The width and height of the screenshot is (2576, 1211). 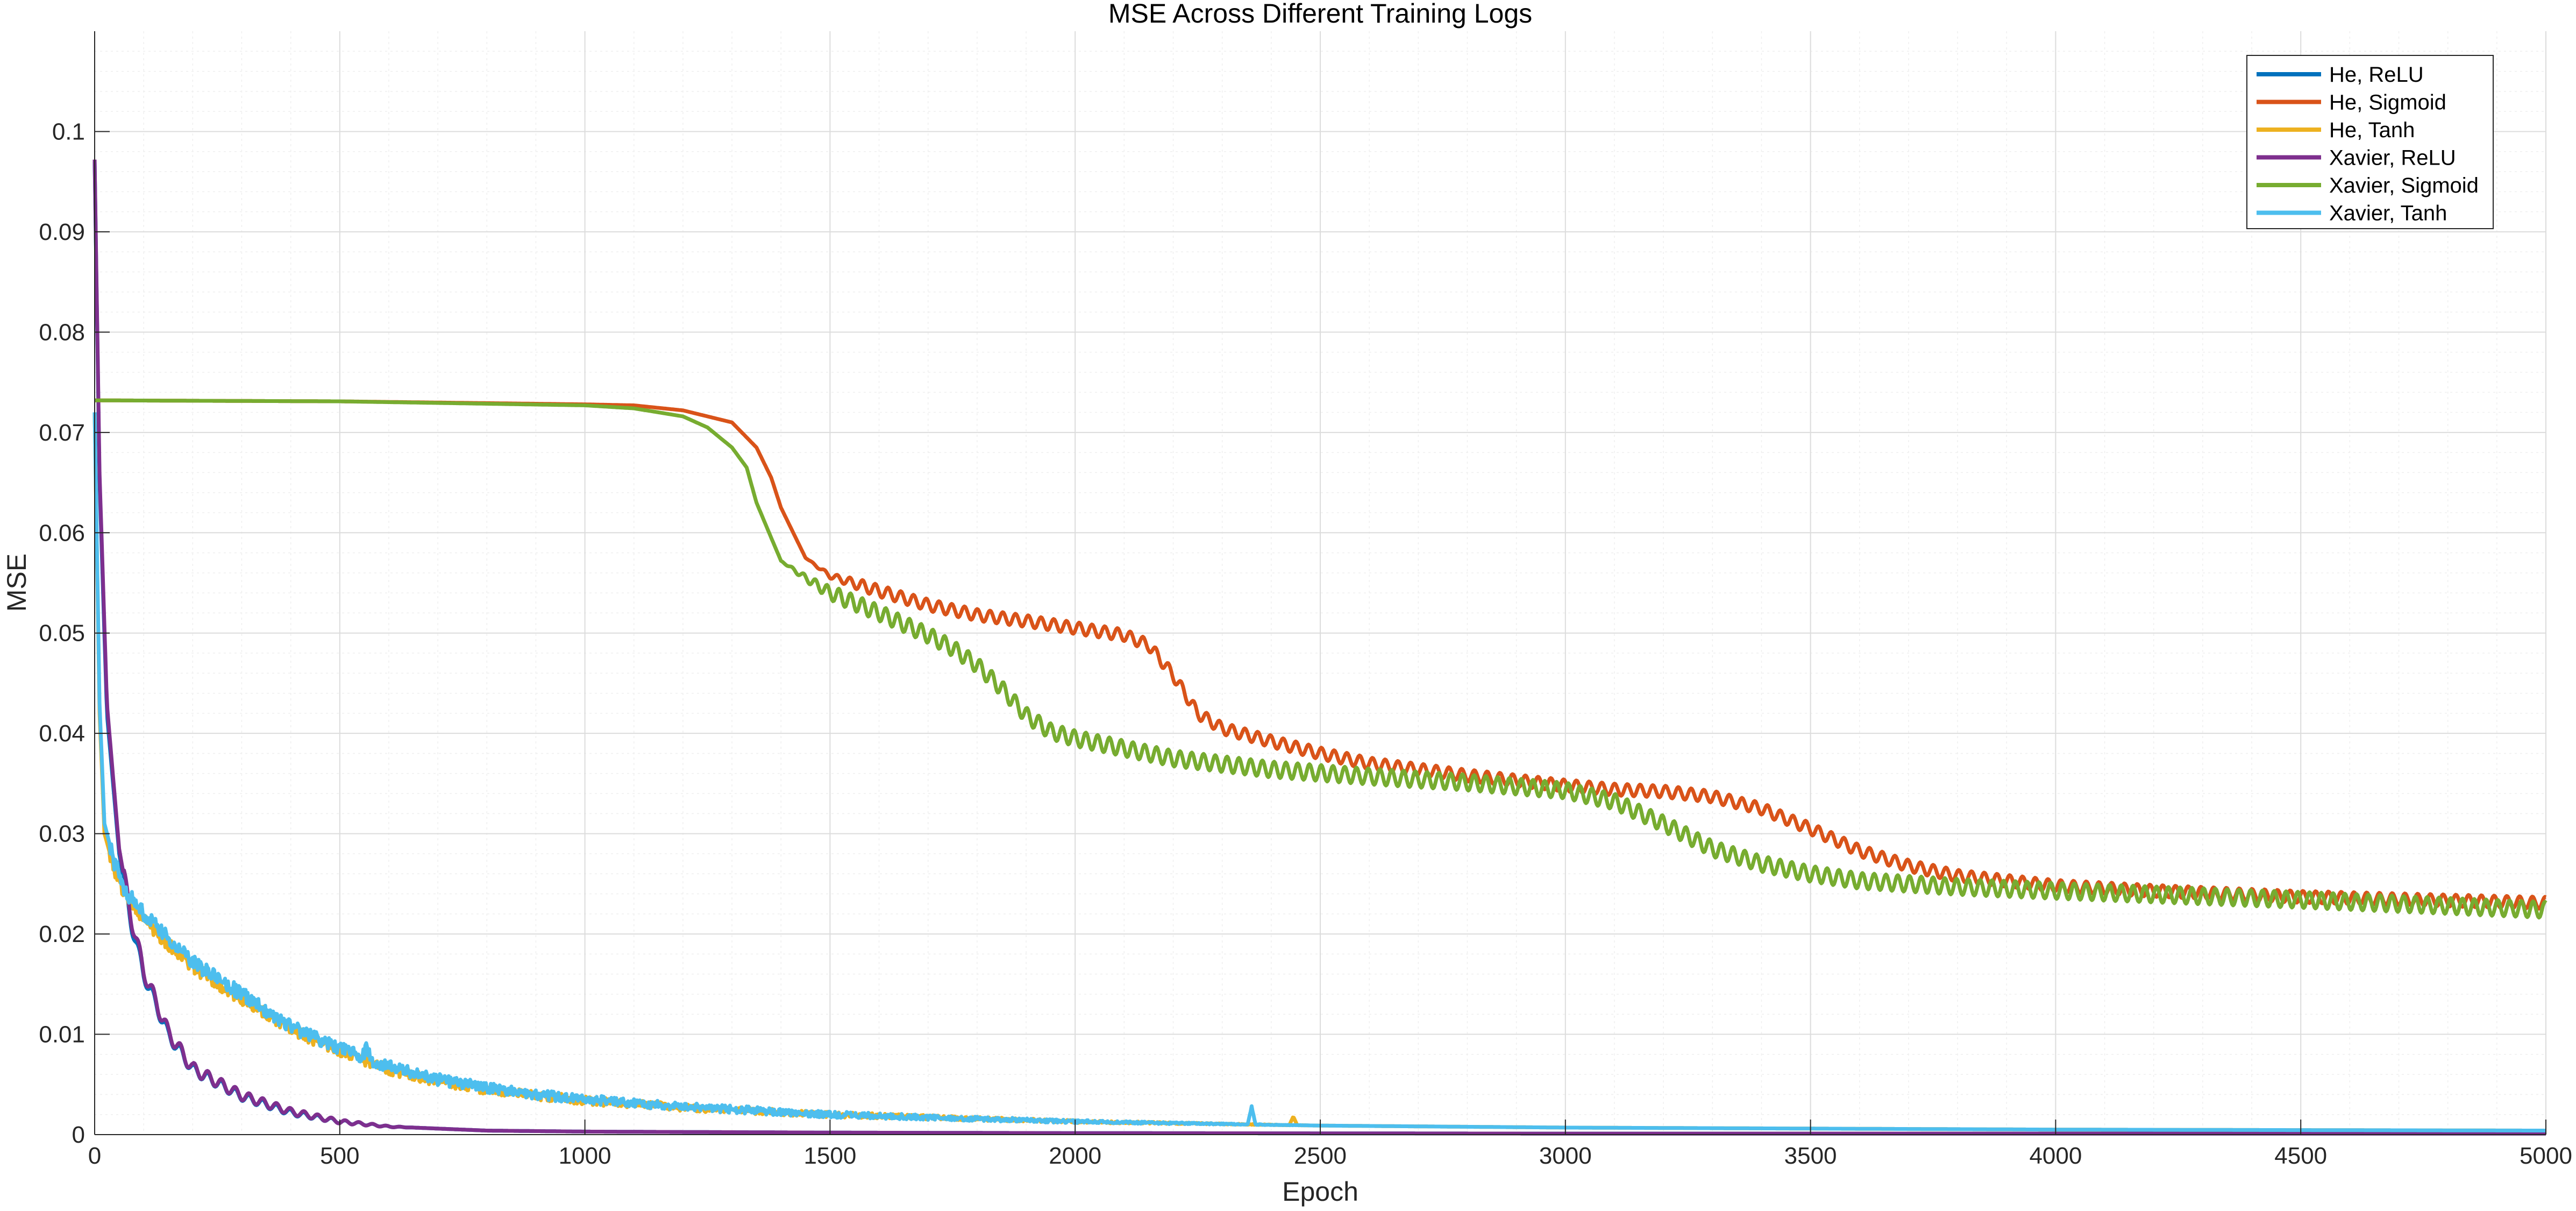 I want to click on x-tick-label: 1000, so click(x=585, y=1156).